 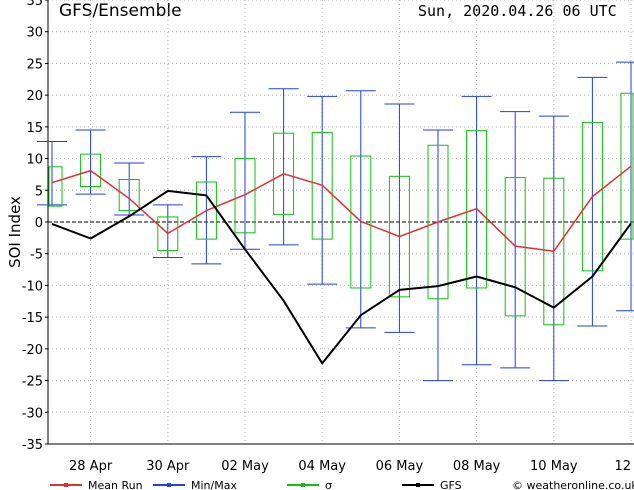 I want to click on x-tick-label: 10 May, so click(x=554, y=466).